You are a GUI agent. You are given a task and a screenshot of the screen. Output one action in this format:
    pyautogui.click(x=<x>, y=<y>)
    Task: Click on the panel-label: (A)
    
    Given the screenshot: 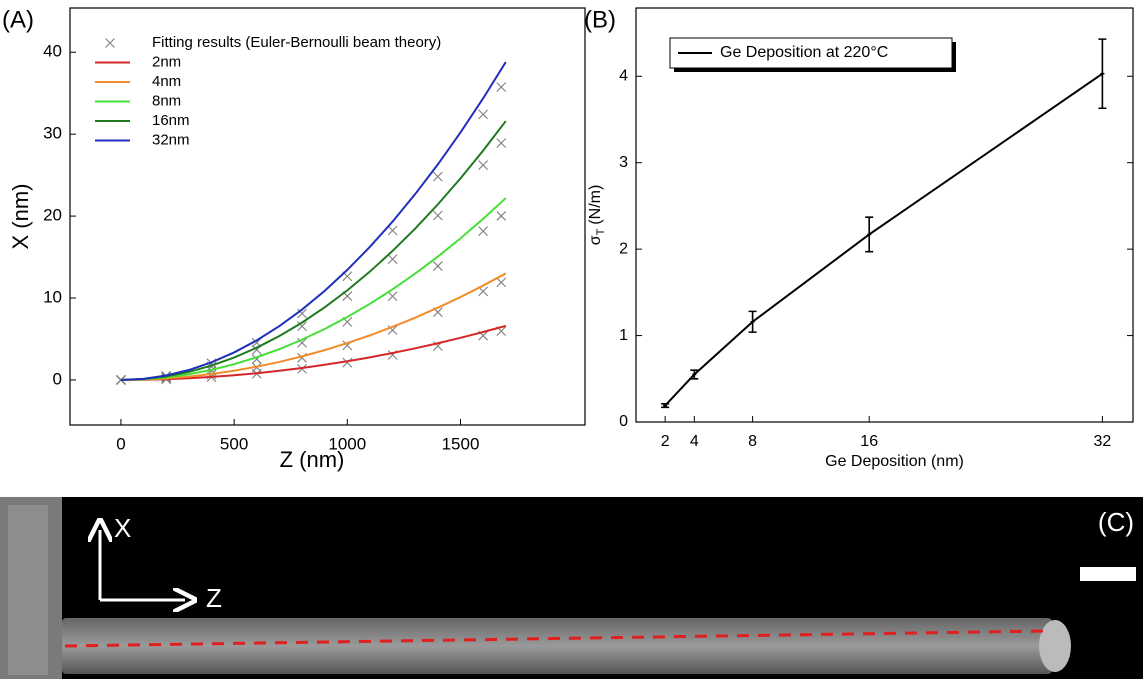 What is the action you would take?
    pyautogui.click(x=18, y=19)
    